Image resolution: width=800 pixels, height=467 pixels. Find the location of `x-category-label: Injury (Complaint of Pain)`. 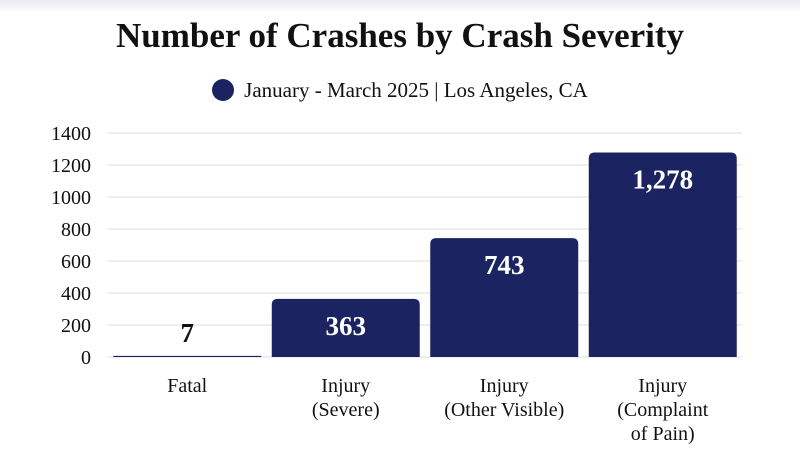

x-category-label: Injury (Complaint of Pain) is located at coordinates (663, 410).